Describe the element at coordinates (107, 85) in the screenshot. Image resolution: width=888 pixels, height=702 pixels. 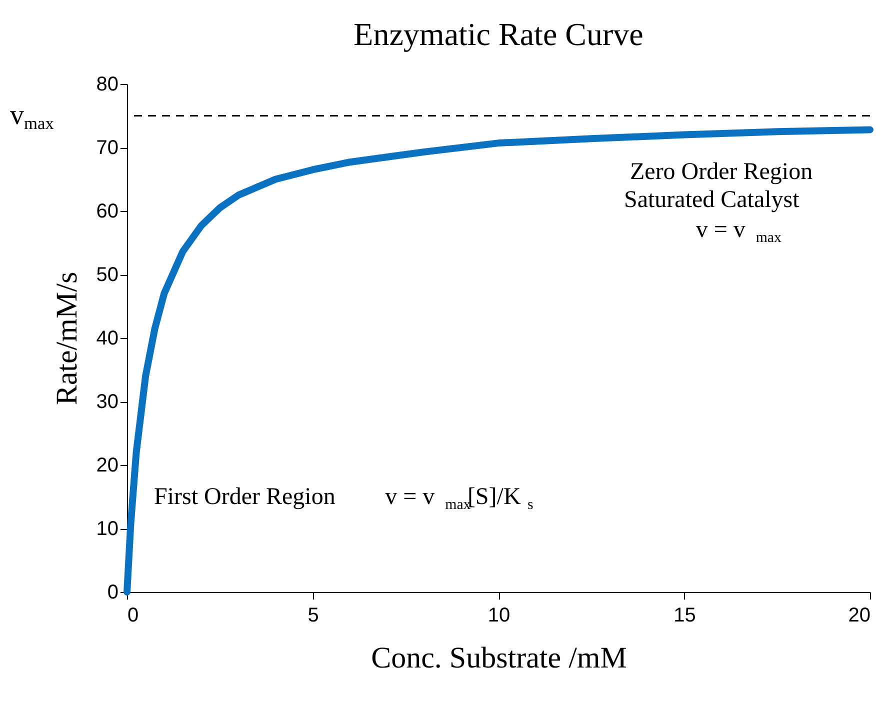
I see `y-tick-label: 80` at that location.